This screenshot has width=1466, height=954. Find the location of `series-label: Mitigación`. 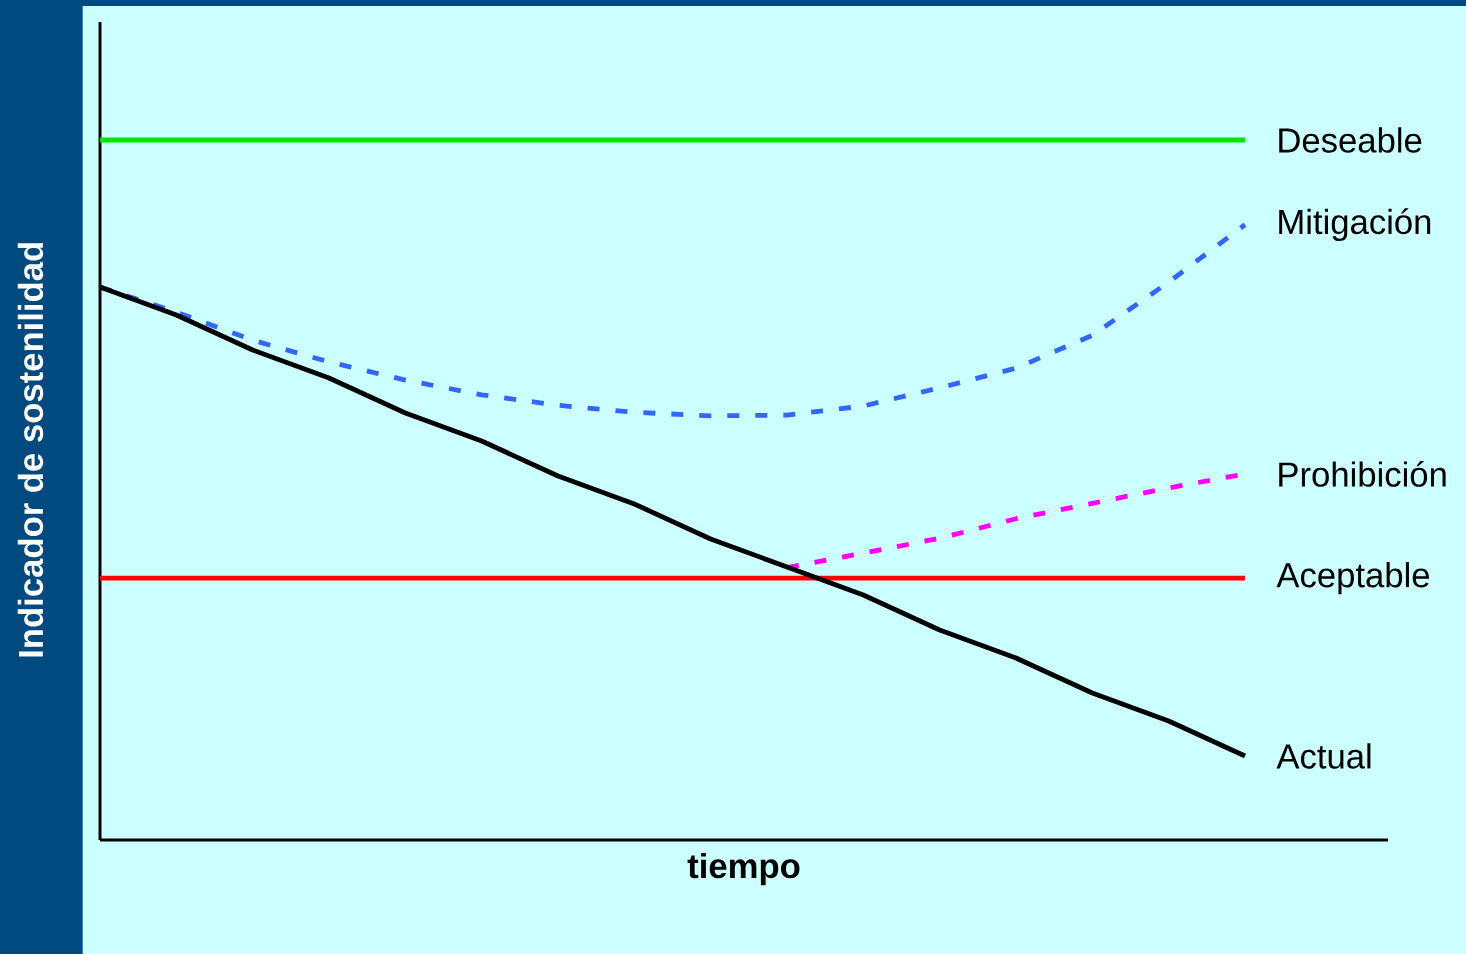

series-label: Mitigación is located at coordinates (1355, 225).